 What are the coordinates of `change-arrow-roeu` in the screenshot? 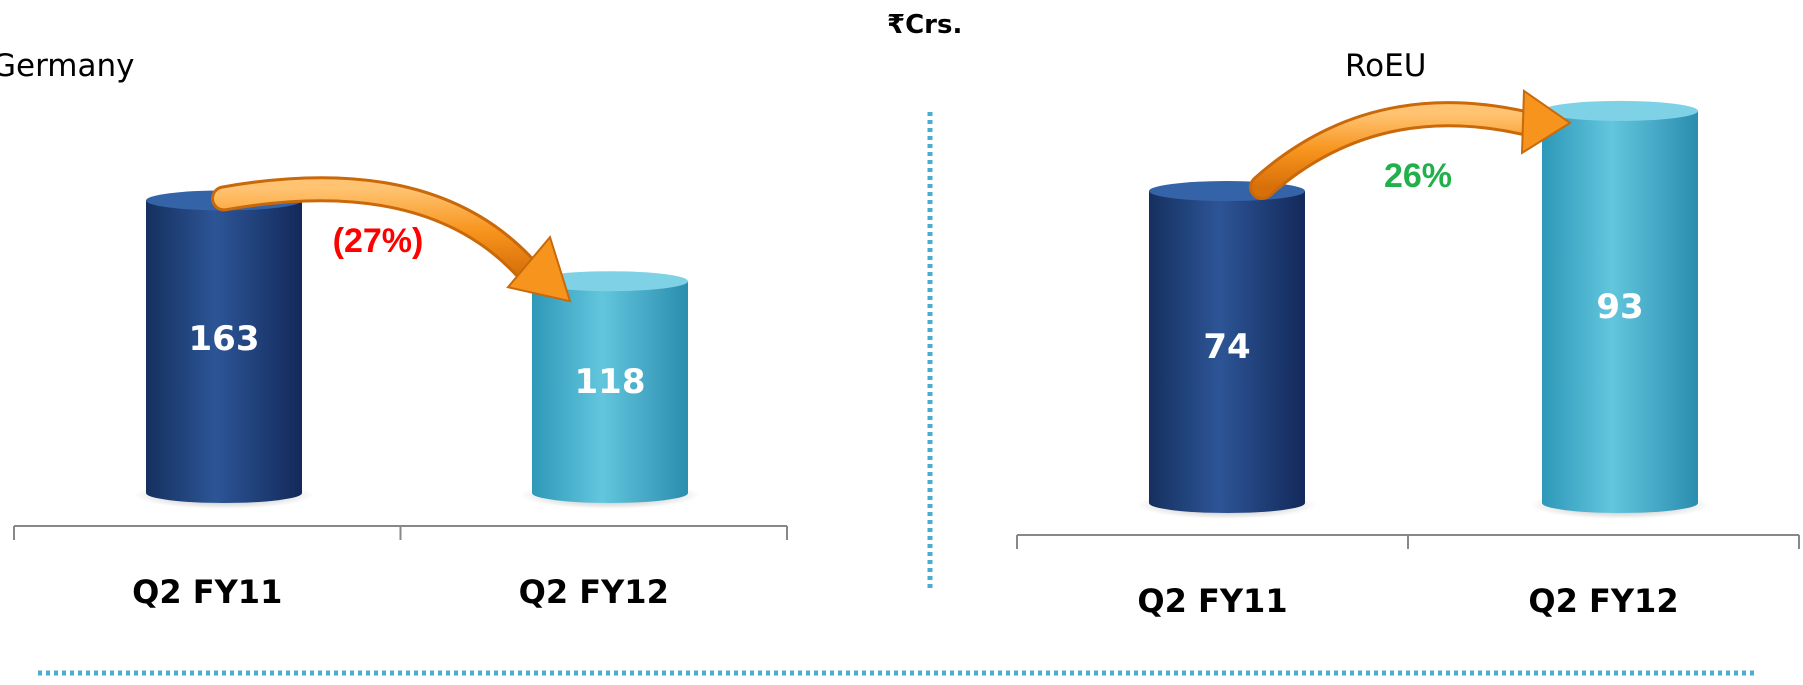 It's located at (1410, 145).